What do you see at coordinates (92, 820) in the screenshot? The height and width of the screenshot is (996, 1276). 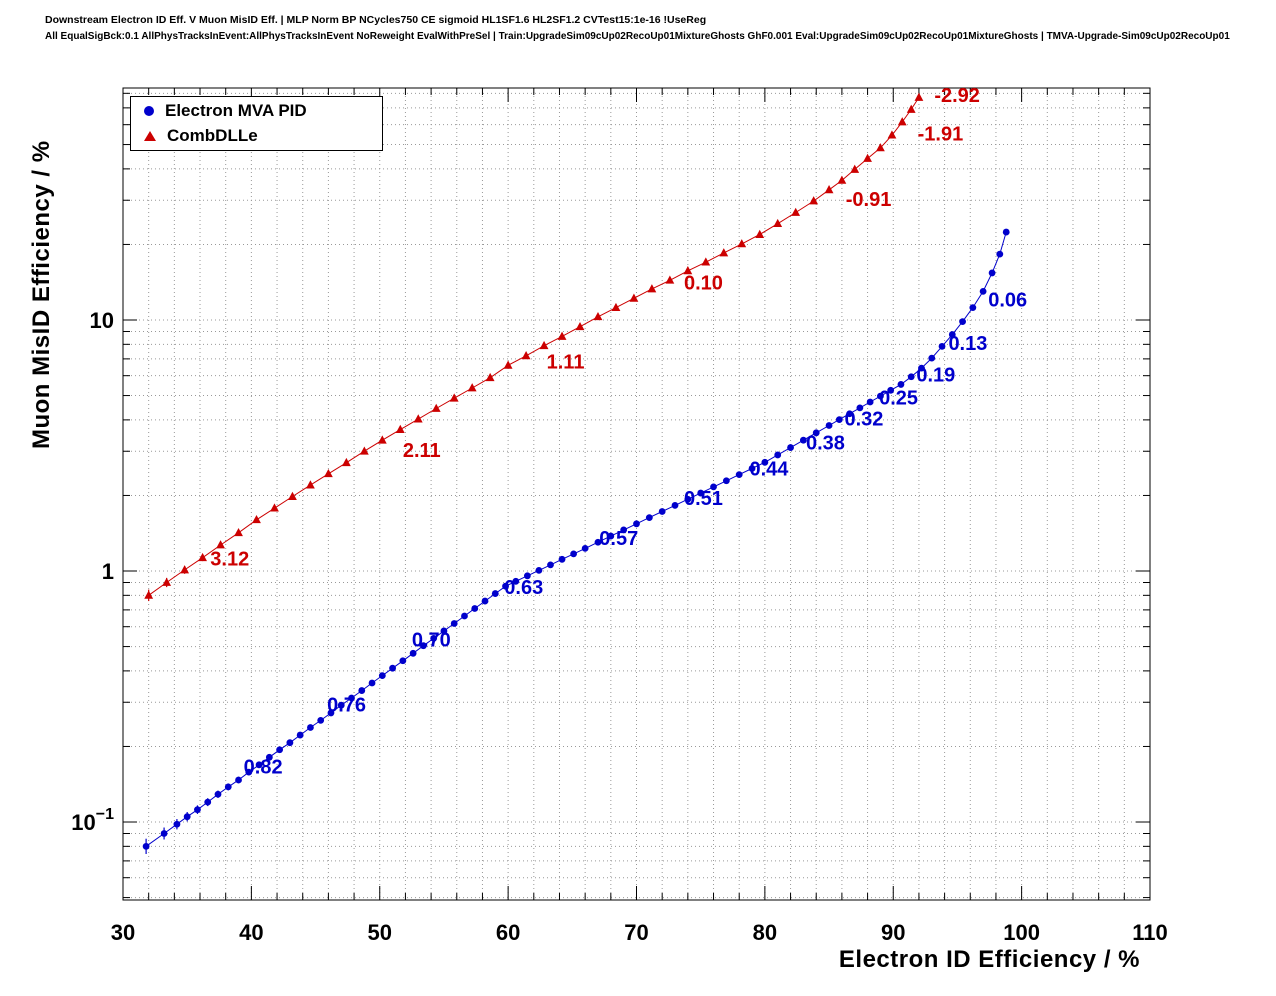 I see `svg-text: 10−1` at bounding box center [92, 820].